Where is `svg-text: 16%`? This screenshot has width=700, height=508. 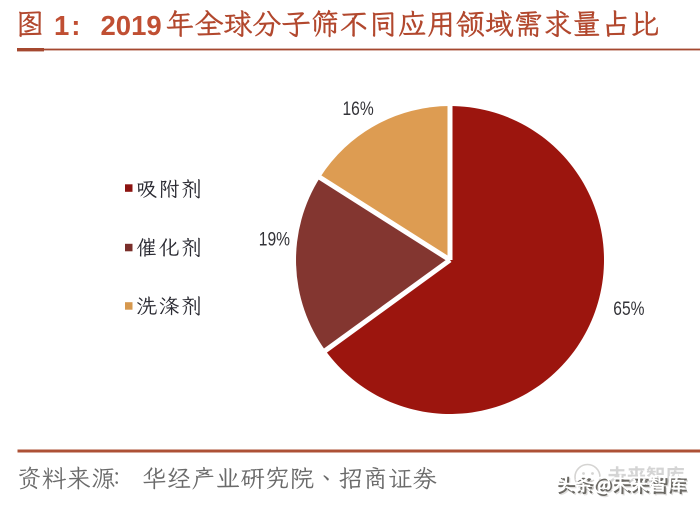 svg-text: 16% is located at coordinates (358, 109).